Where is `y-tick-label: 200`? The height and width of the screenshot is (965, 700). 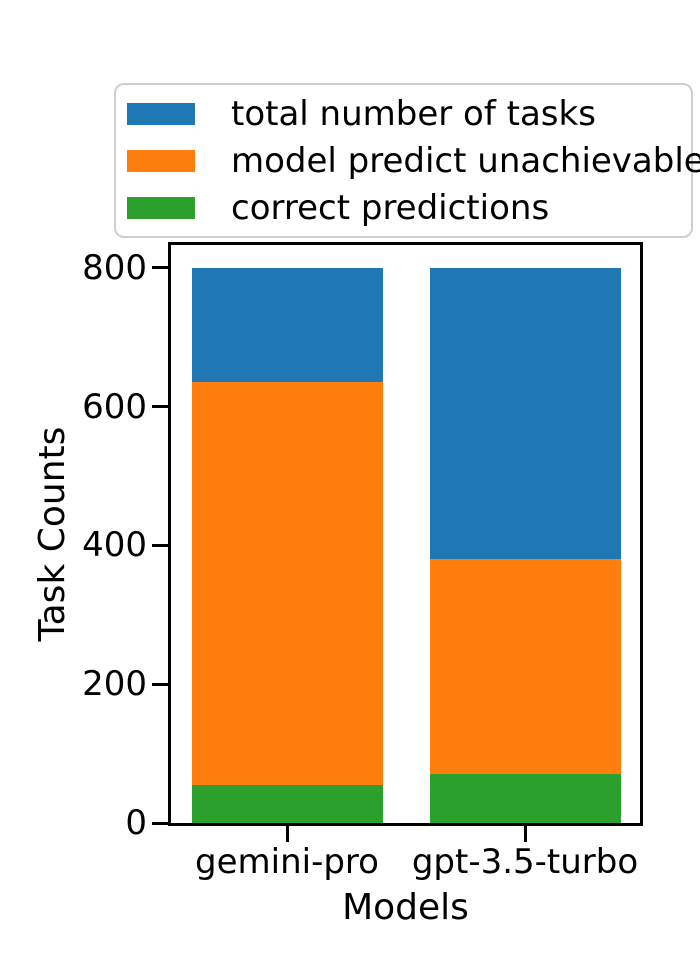 y-tick-label: 200 is located at coordinates (114, 684).